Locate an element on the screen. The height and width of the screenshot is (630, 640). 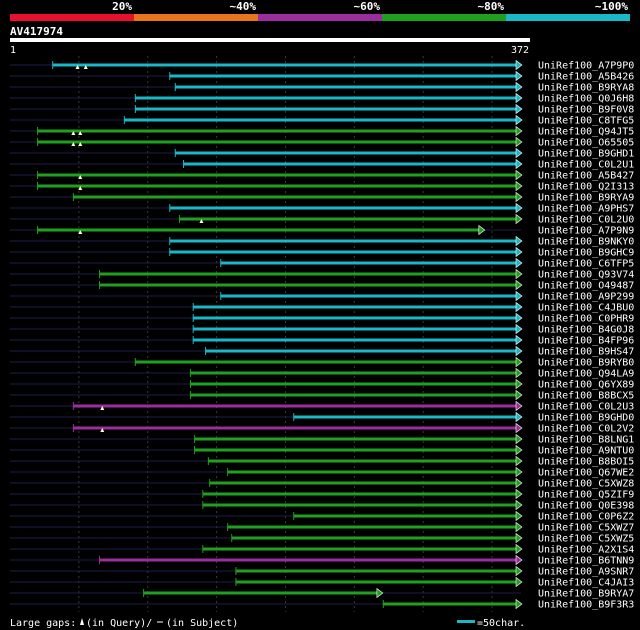
hit-label: UniRef100_A5B427 is located at coordinates (586, 176).